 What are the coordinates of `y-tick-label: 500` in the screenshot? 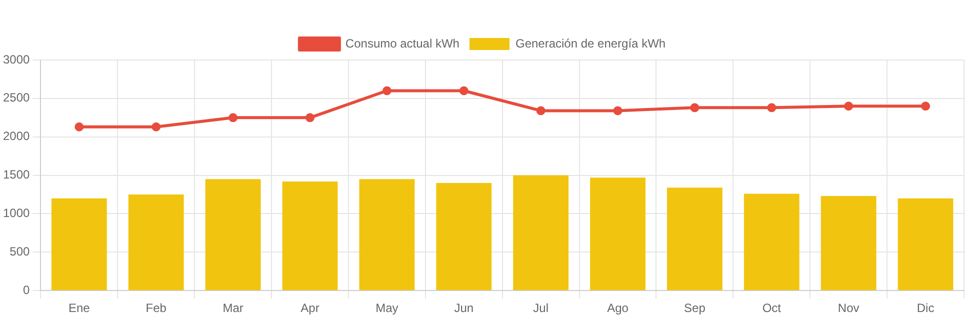 It's located at (20, 251).